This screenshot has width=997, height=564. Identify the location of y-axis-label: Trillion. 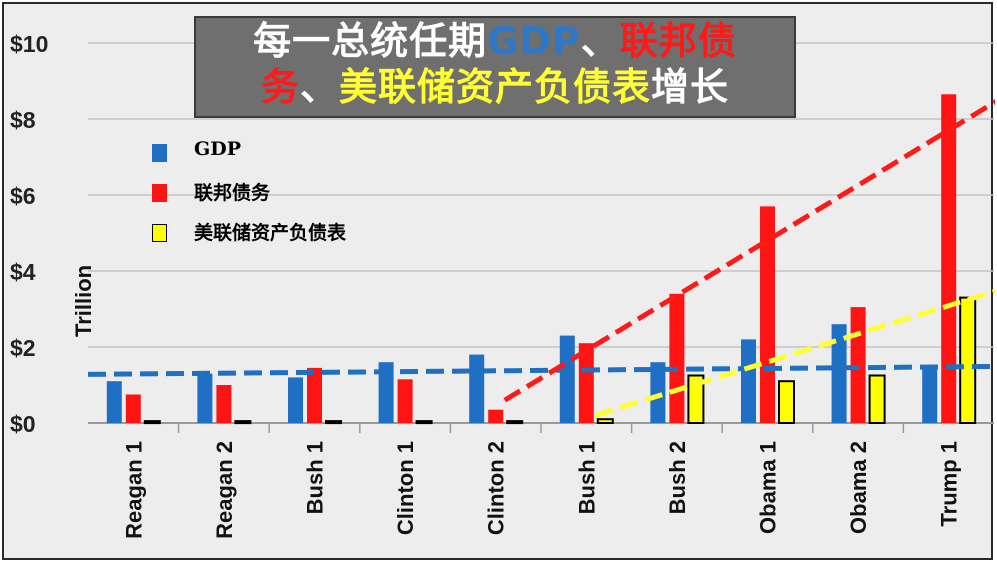
(83, 301).